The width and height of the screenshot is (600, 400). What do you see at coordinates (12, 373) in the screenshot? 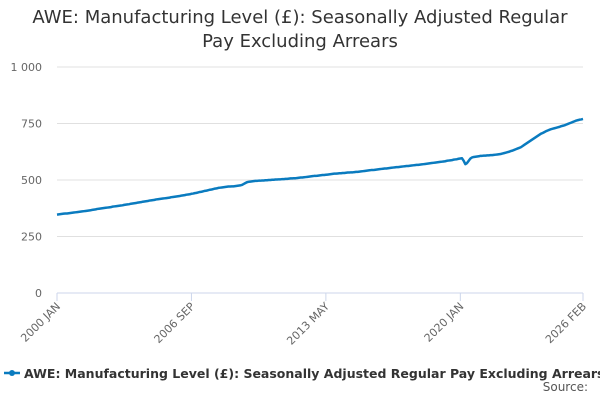
I see `legend-marker` at bounding box center [12, 373].